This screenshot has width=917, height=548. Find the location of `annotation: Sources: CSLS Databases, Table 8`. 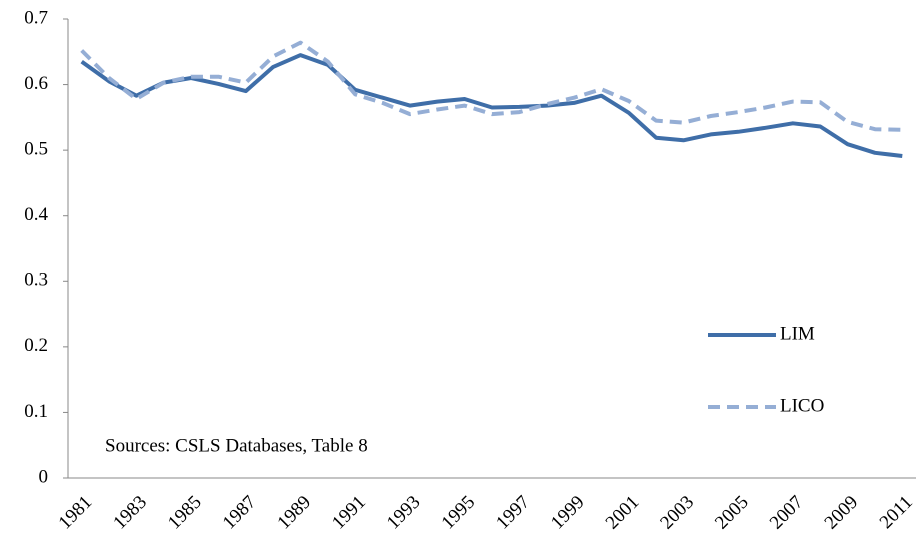

annotation: Sources: CSLS Databases, Table 8 is located at coordinates (236, 445).